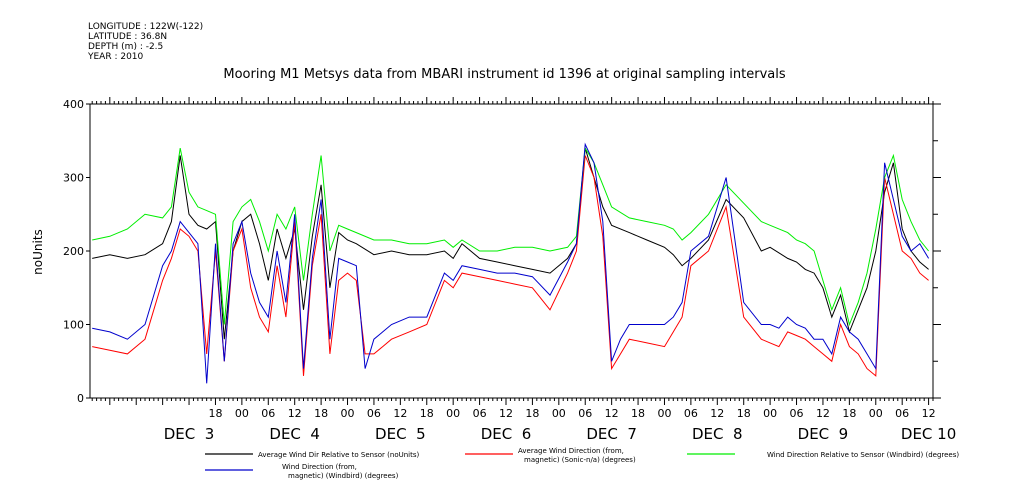 The height and width of the screenshot is (504, 1009). I want to click on y-axis-label: noUnits, so click(38, 252).